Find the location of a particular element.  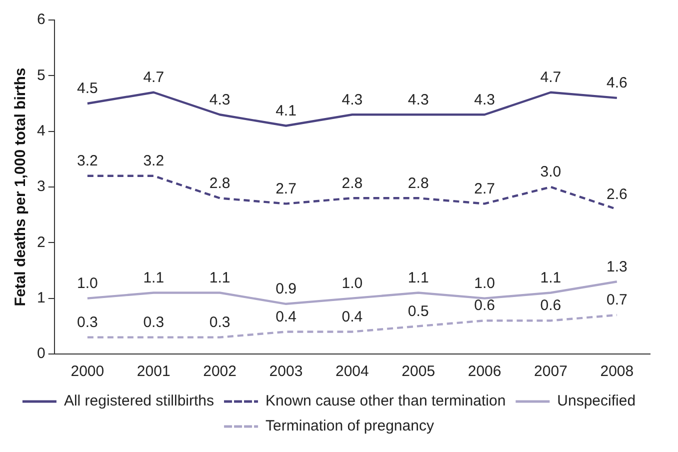

x-tick-label: 2001 is located at coordinates (153, 371).